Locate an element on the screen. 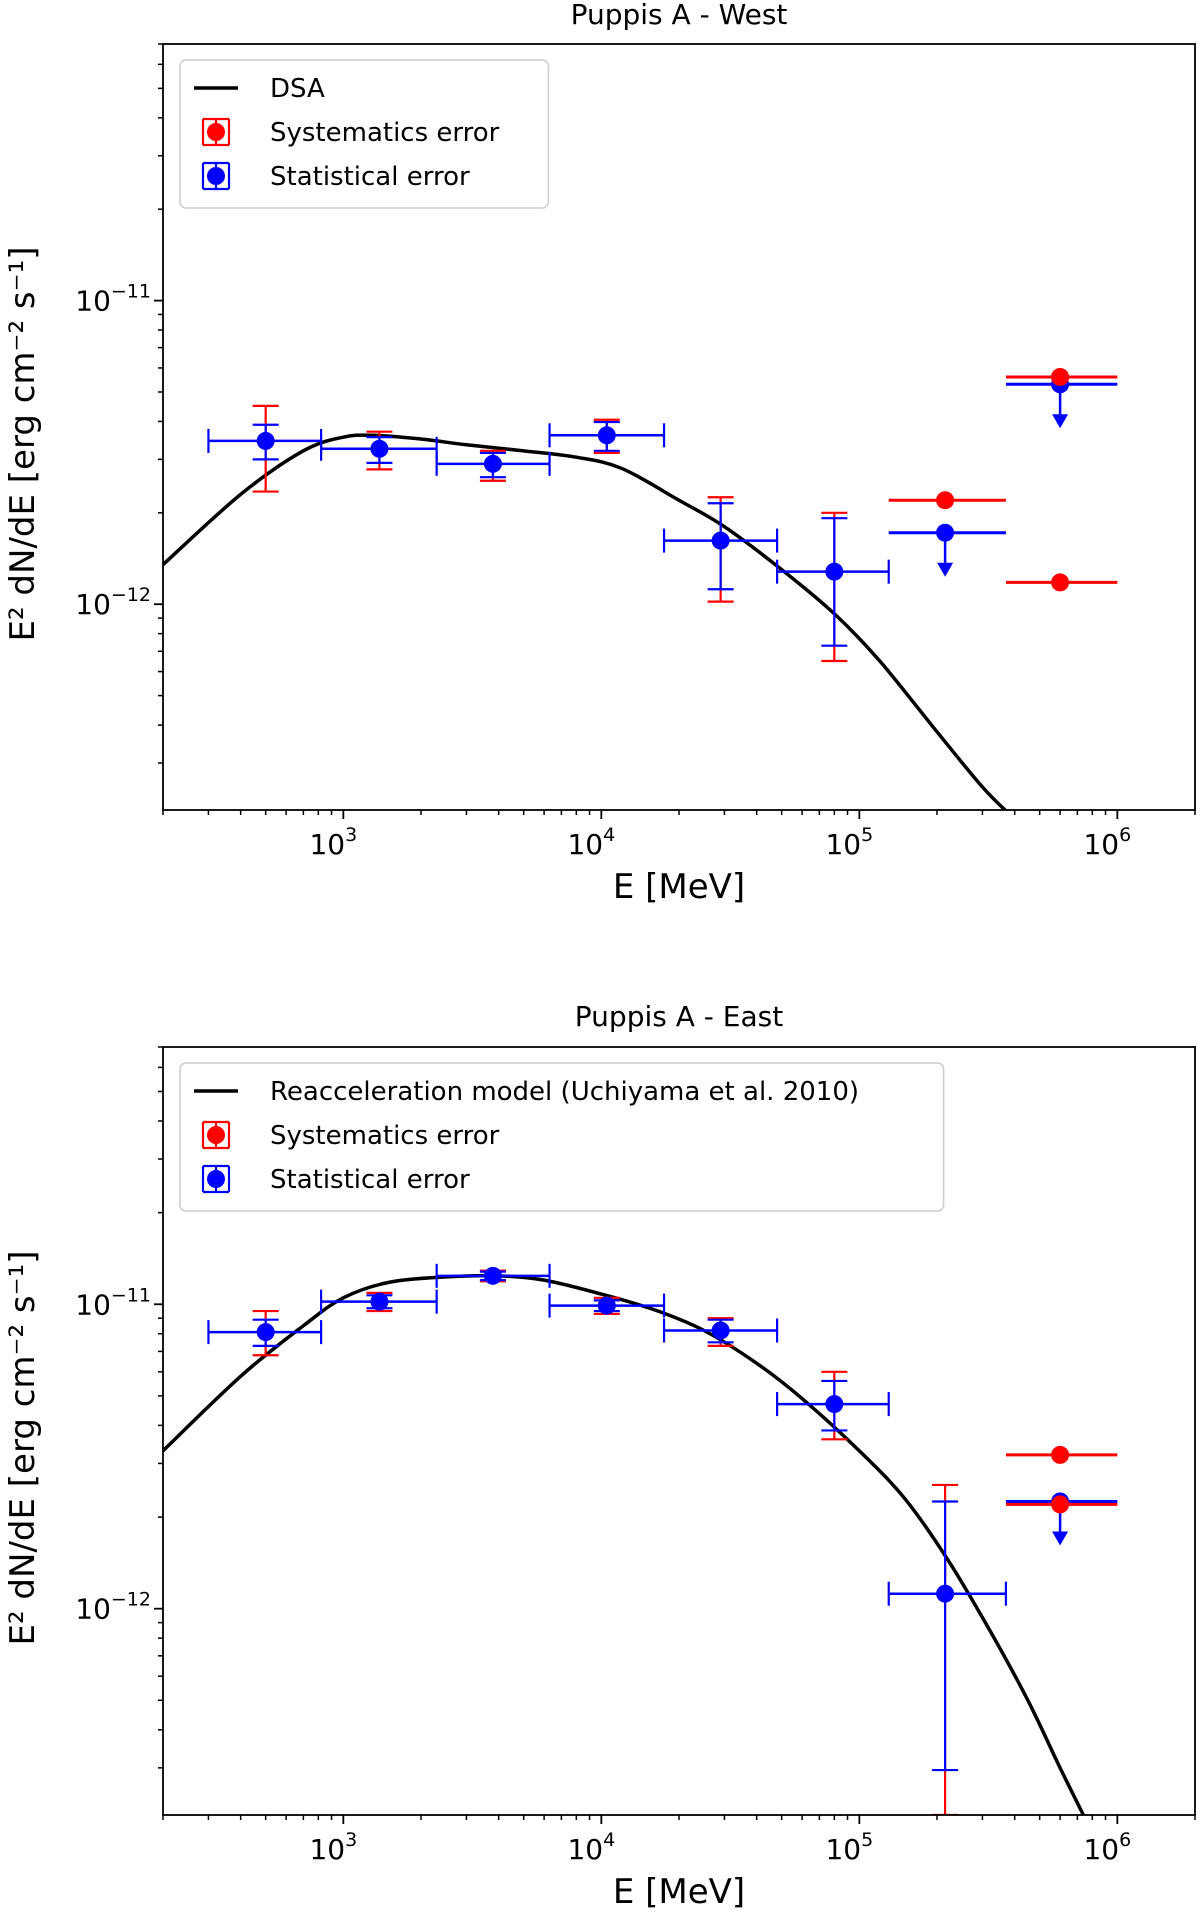  legend-west: DSA Systematics error Statistical error is located at coordinates (364, 134).